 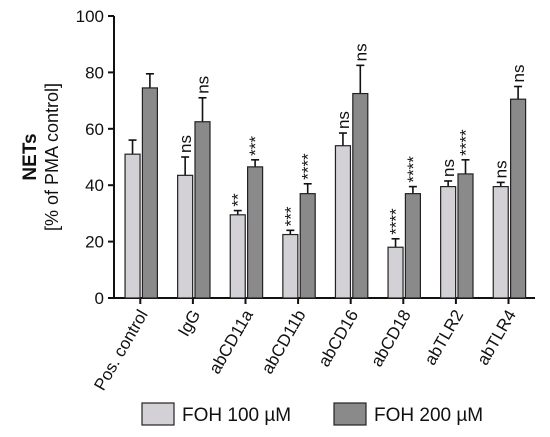 What do you see at coordinates (391, 339) in the screenshot?
I see `x-tick-label: abCD18` at bounding box center [391, 339].